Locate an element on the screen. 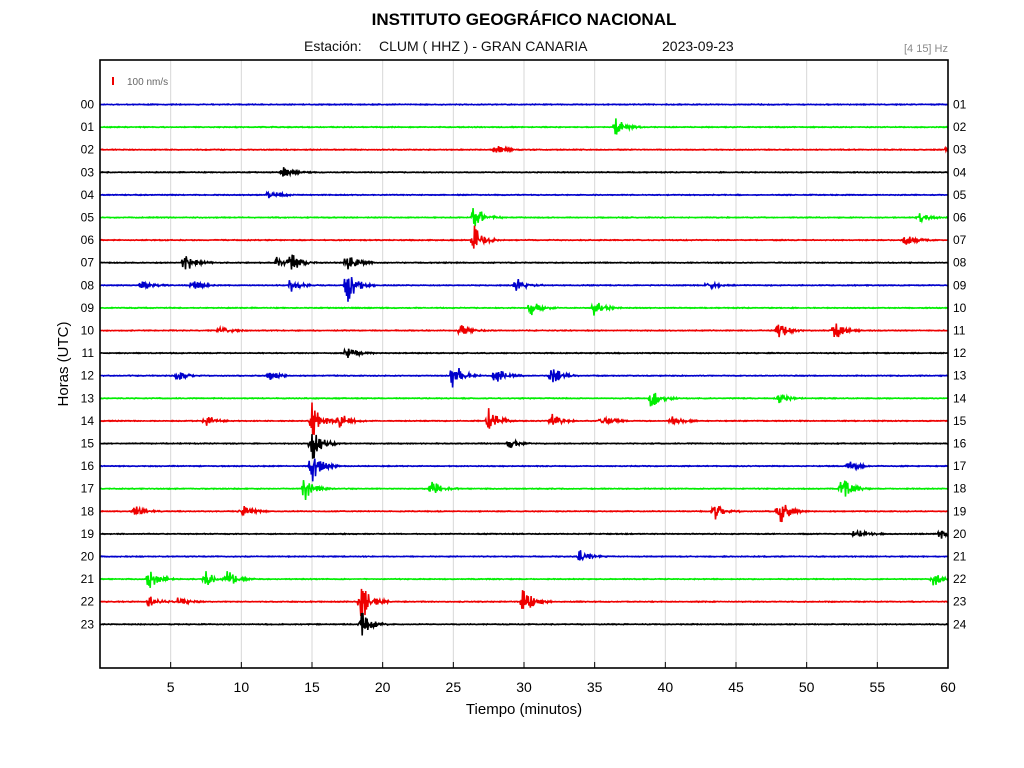 The height and width of the screenshot is (768, 1024). chart-title: INSTITUTO GEOGRÁFICO NACIONAL is located at coordinates (524, 19).